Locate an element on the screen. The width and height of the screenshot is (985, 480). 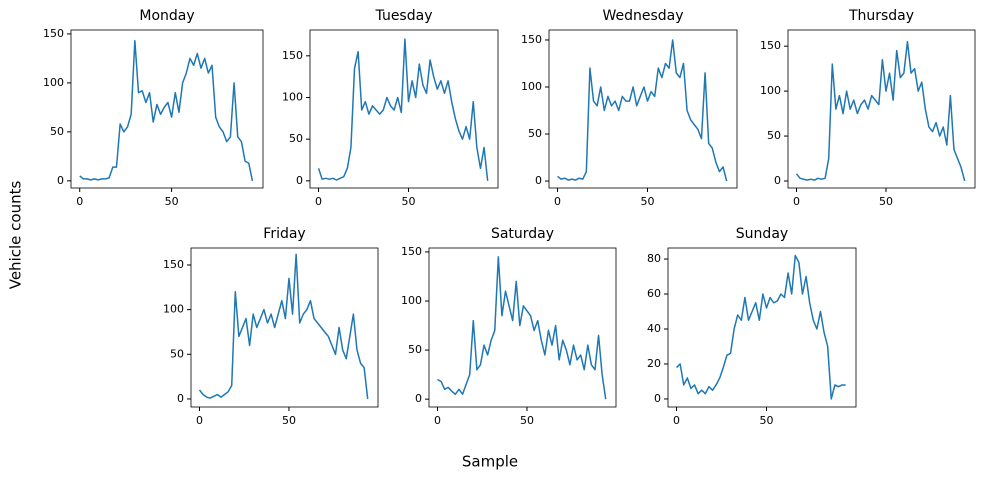
x-axis-label: Sample is located at coordinates (490, 462).